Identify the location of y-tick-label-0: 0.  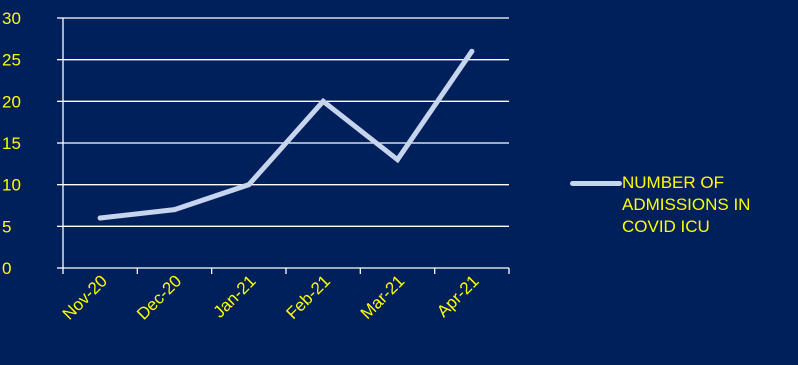
(6, 268).